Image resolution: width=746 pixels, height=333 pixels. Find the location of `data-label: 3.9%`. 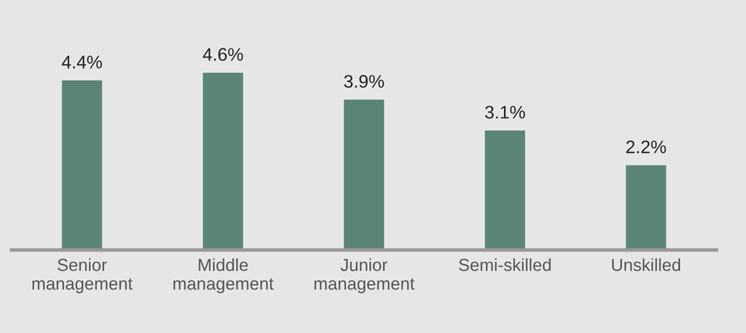

data-label: 3.9% is located at coordinates (364, 81).